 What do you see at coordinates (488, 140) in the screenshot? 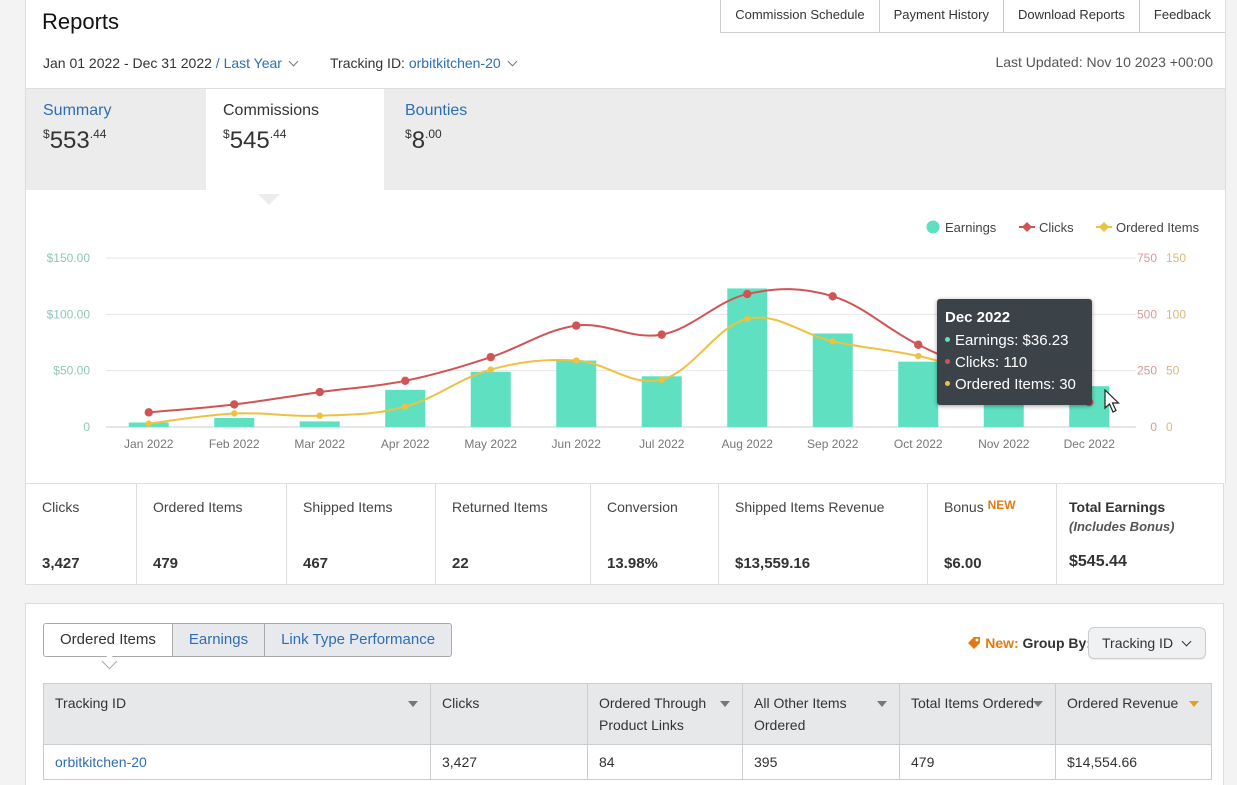
I see `tab-bounties: Bounties $8.00` at bounding box center [488, 140].